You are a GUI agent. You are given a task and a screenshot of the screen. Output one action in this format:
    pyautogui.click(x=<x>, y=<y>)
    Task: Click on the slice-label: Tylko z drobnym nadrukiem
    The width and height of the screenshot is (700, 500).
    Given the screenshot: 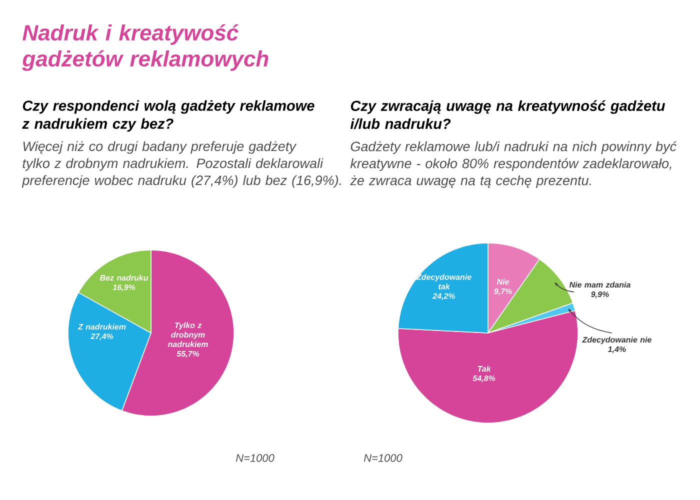 What is the action you would take?
    pyautogui.click(x=188, y=335)
    